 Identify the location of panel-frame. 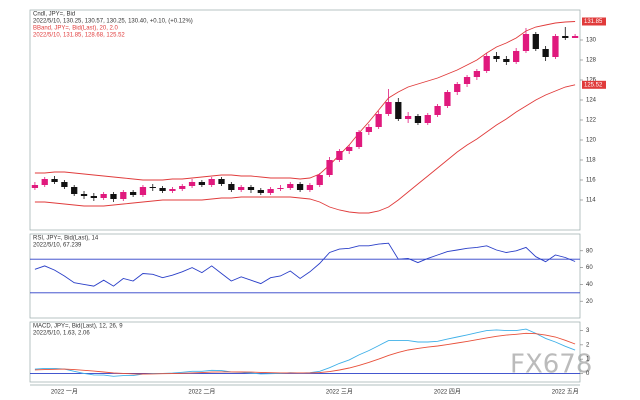
(305, 352).